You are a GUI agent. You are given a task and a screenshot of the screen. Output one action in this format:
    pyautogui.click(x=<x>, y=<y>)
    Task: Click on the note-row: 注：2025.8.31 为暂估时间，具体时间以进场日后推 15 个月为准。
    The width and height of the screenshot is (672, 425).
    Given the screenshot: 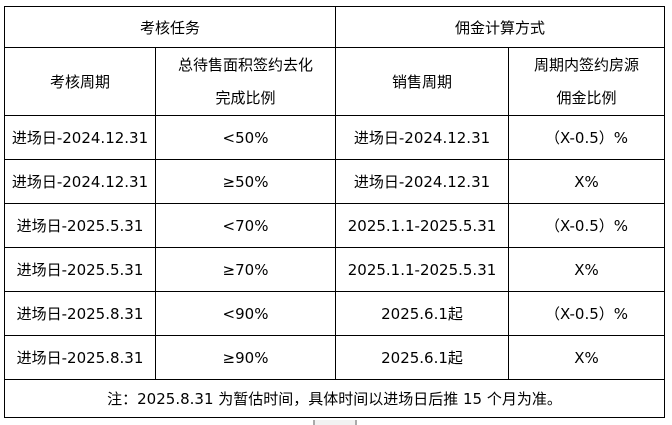 What is the action you would take?
    pyautogui.click(x=334, y=398)
    